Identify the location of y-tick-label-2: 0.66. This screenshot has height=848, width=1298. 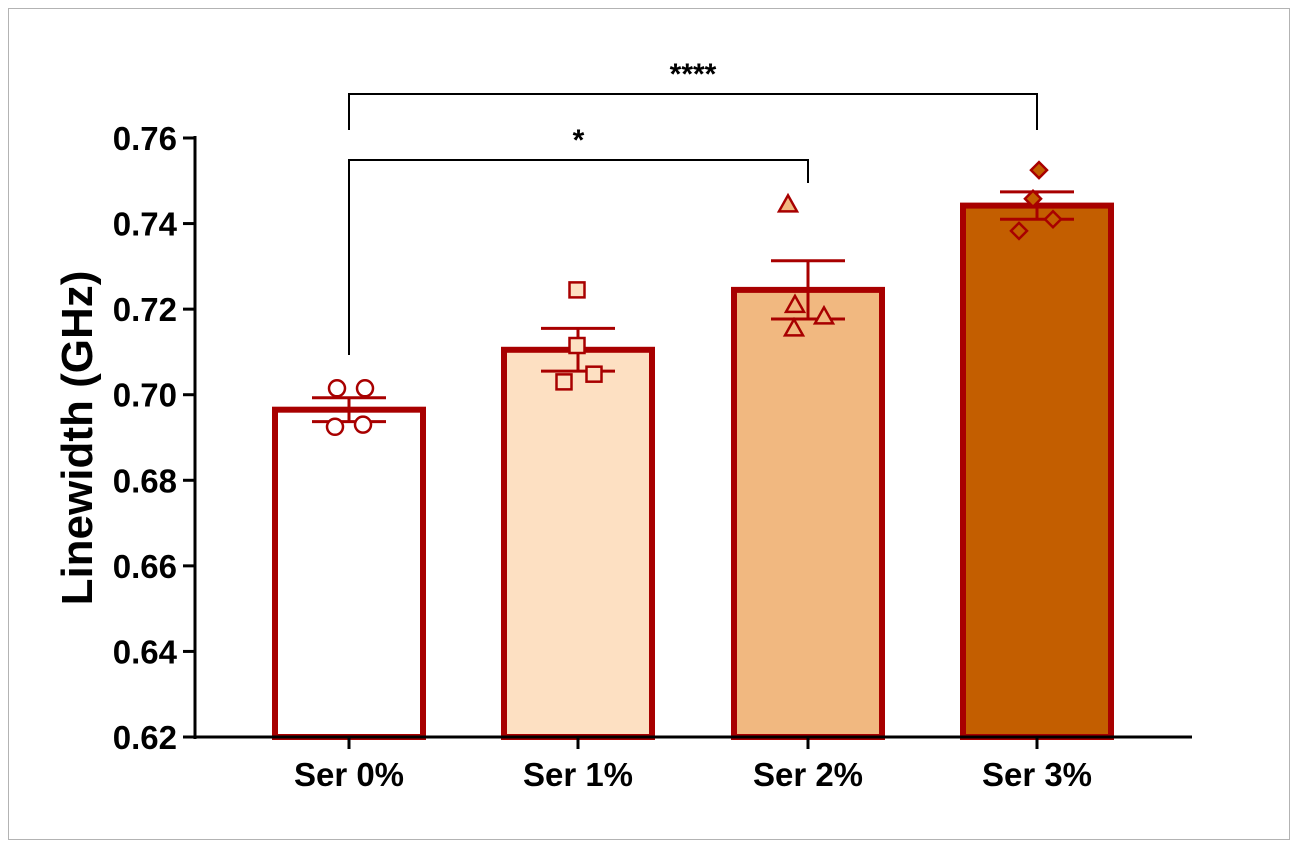
(145, 566).